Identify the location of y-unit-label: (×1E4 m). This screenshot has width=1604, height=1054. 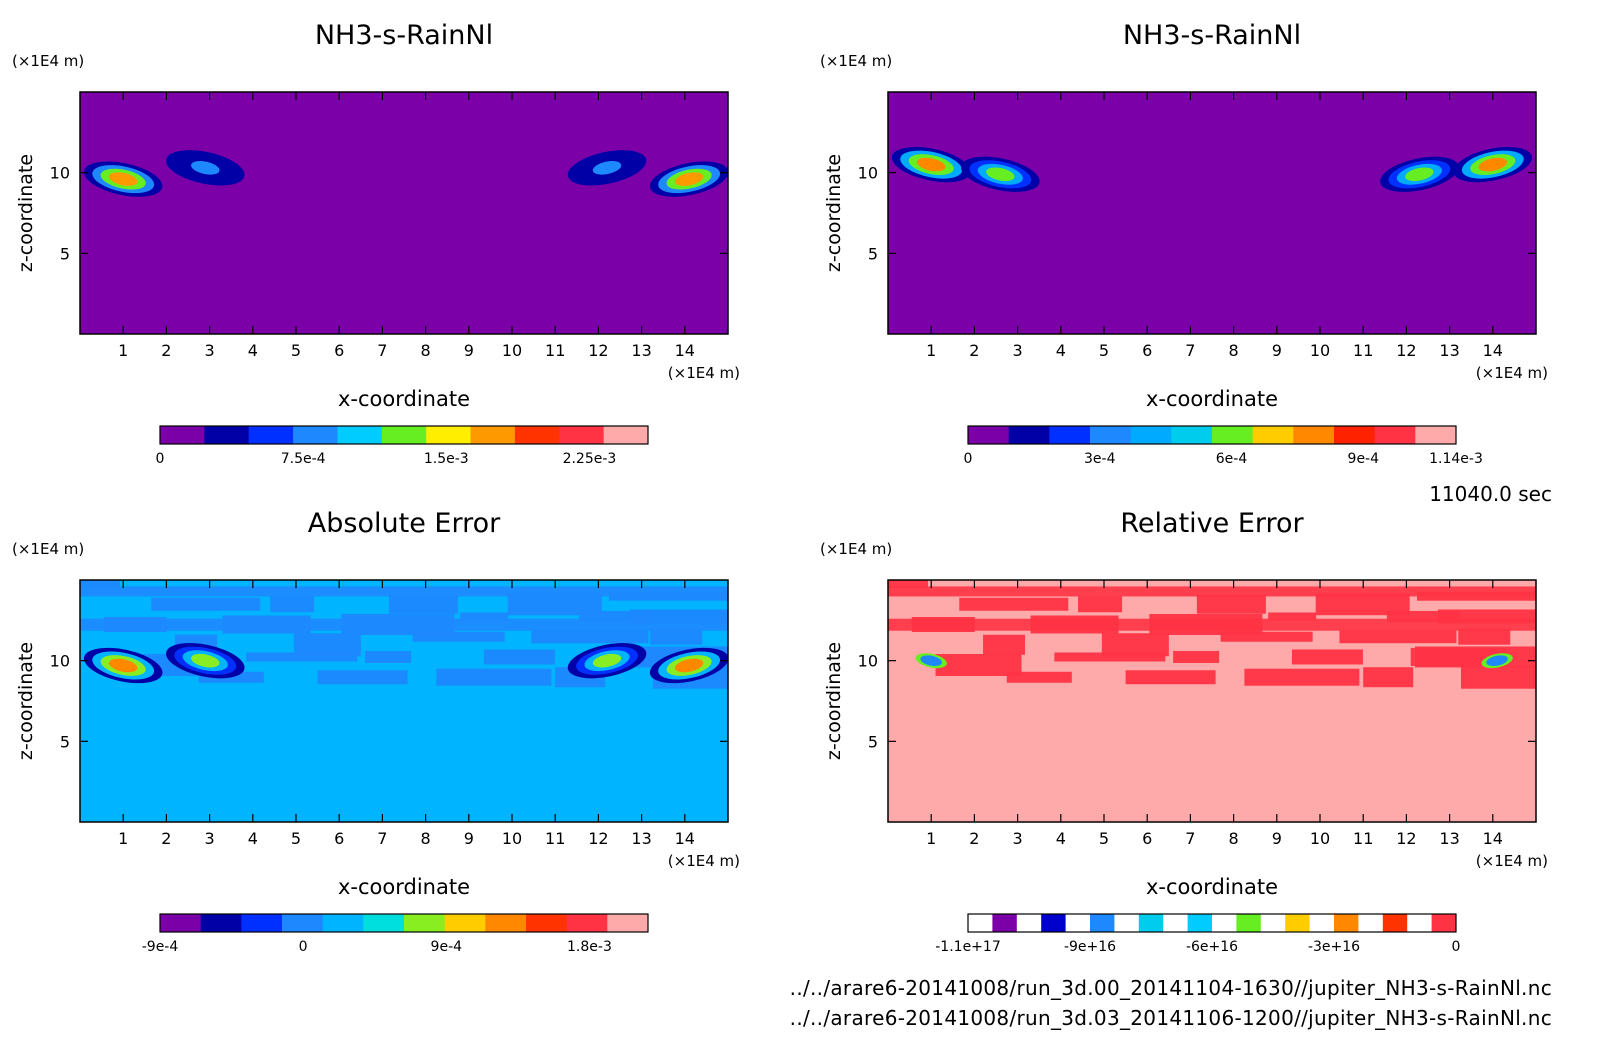
(856, 549).